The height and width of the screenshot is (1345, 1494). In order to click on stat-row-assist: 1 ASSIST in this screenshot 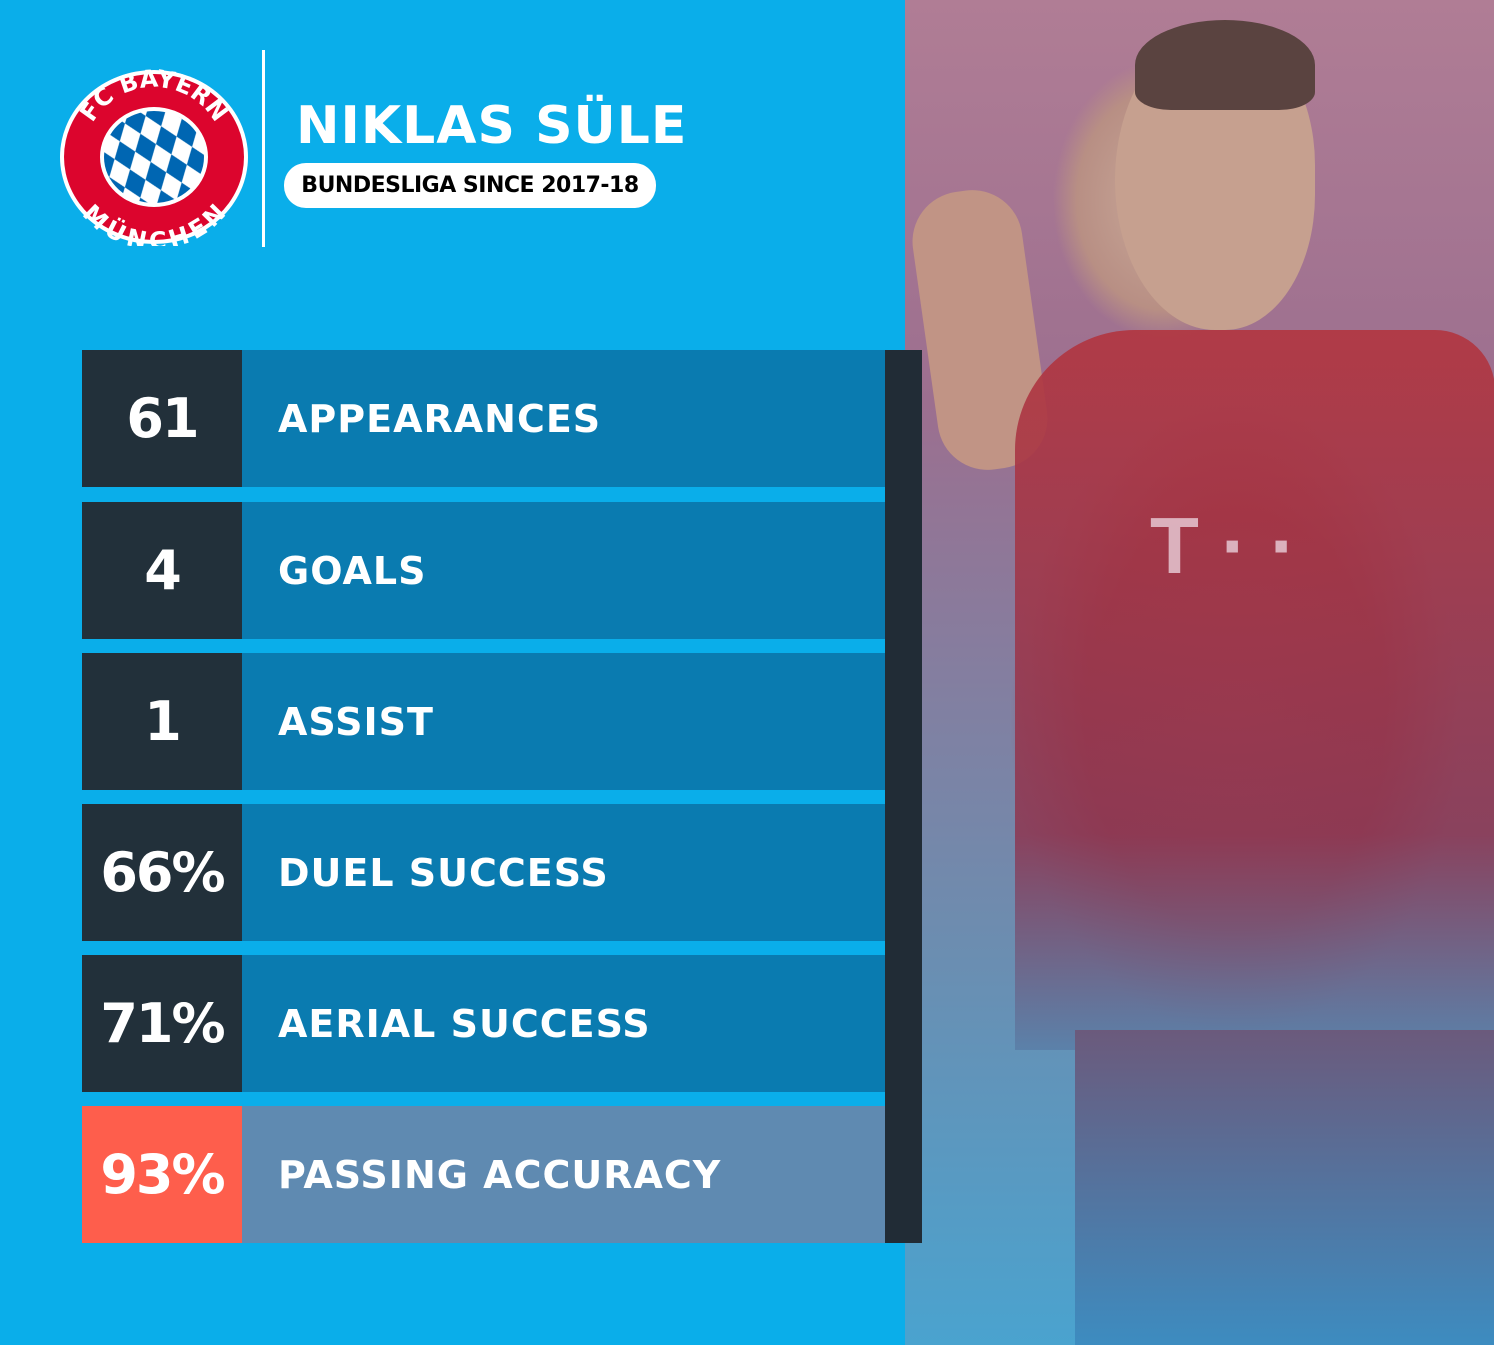, I will do `click(483, 721)`.